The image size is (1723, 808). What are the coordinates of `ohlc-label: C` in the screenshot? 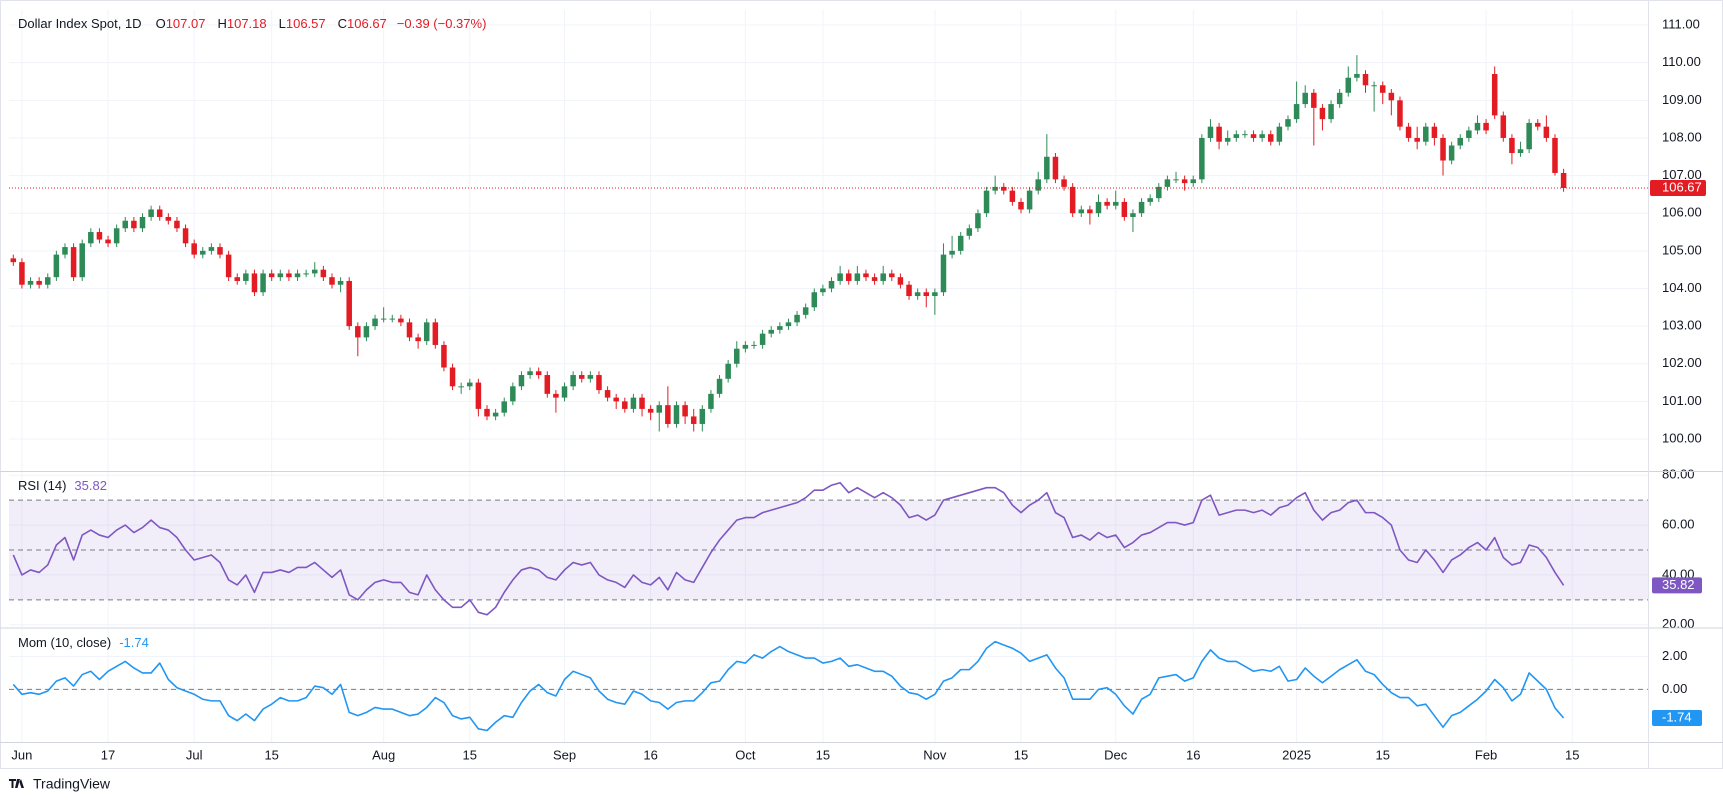 It's located at (342, 23).